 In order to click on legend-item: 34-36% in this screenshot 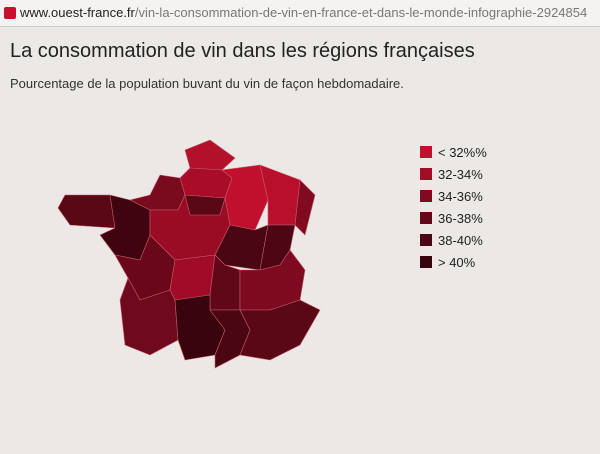, I will do `click(453, 196)`.